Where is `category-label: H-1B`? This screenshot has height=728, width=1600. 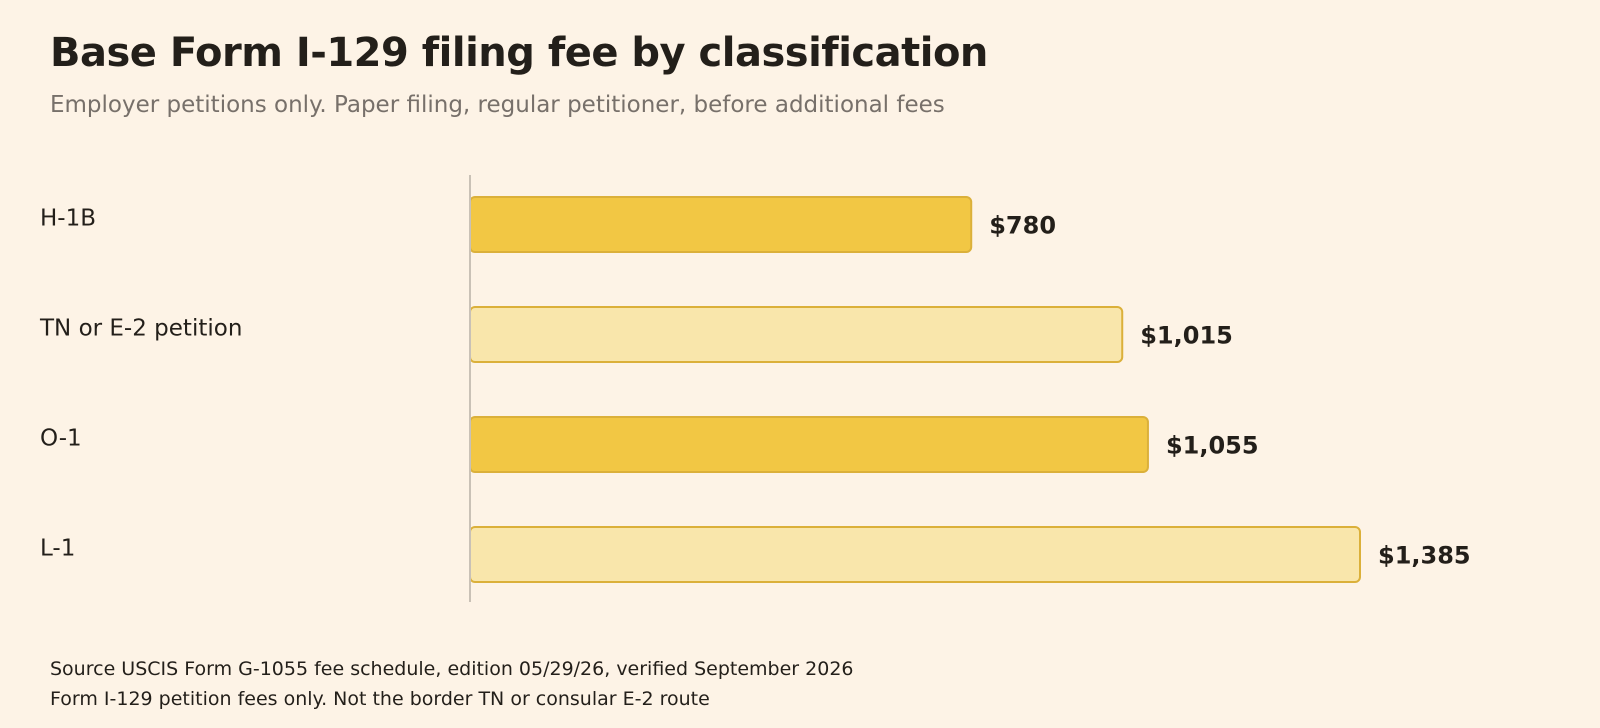
category-label: H-1B is located at coordinates (68, 219).